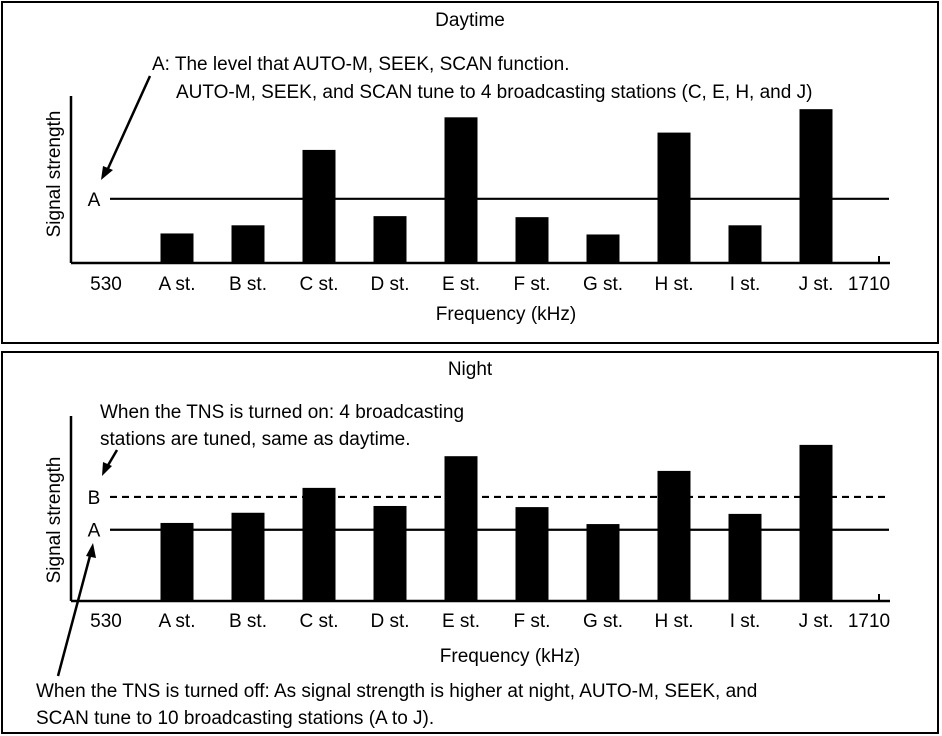 This screenshot has height=736, width=942. I want to click on day-bar-c-st, so click(319, 206).